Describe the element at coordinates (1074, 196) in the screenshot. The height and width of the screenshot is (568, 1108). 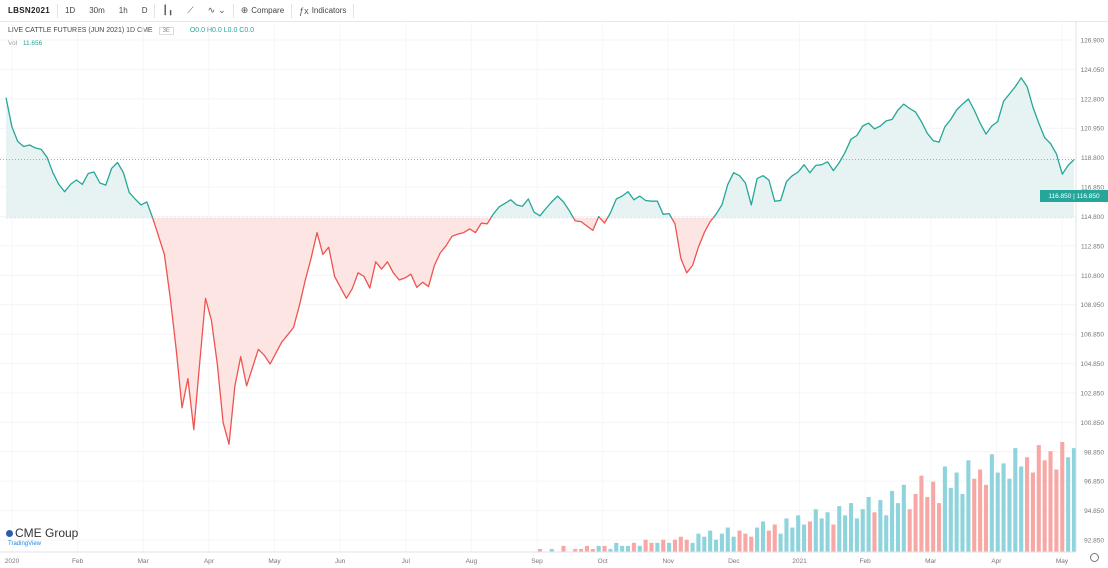
I see `current-price-badge: 116.850 | 116.850` at that location.